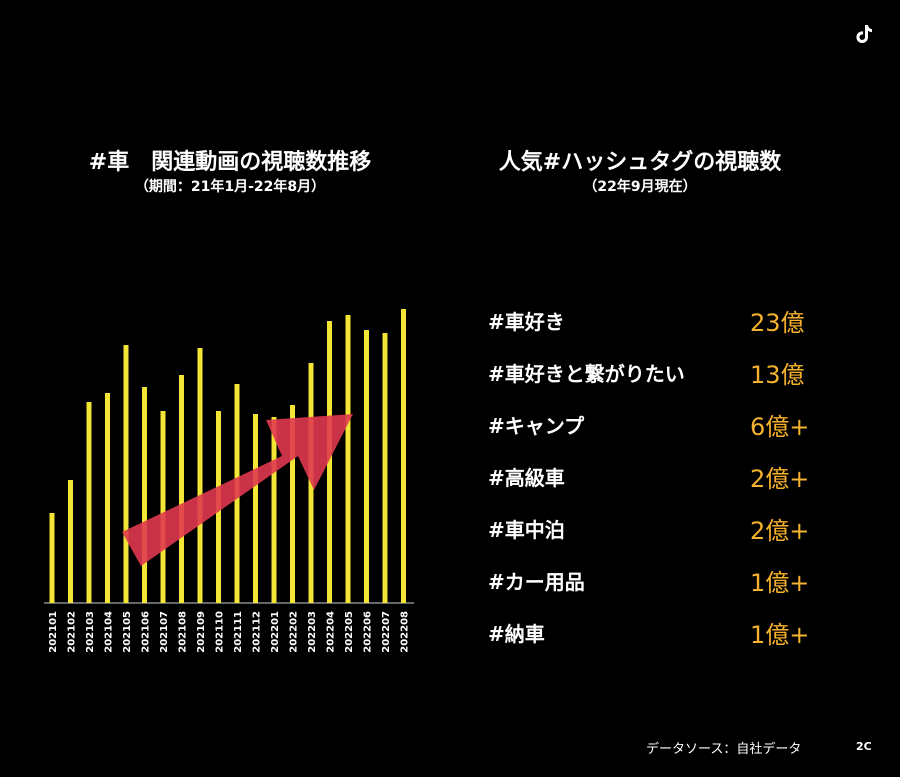 This screenshot has width=900, height=777. What do you see at coordinates (777, 323) in the screenshot?
I see `hashtag-views: 23億` at bounding box center [777, 323].